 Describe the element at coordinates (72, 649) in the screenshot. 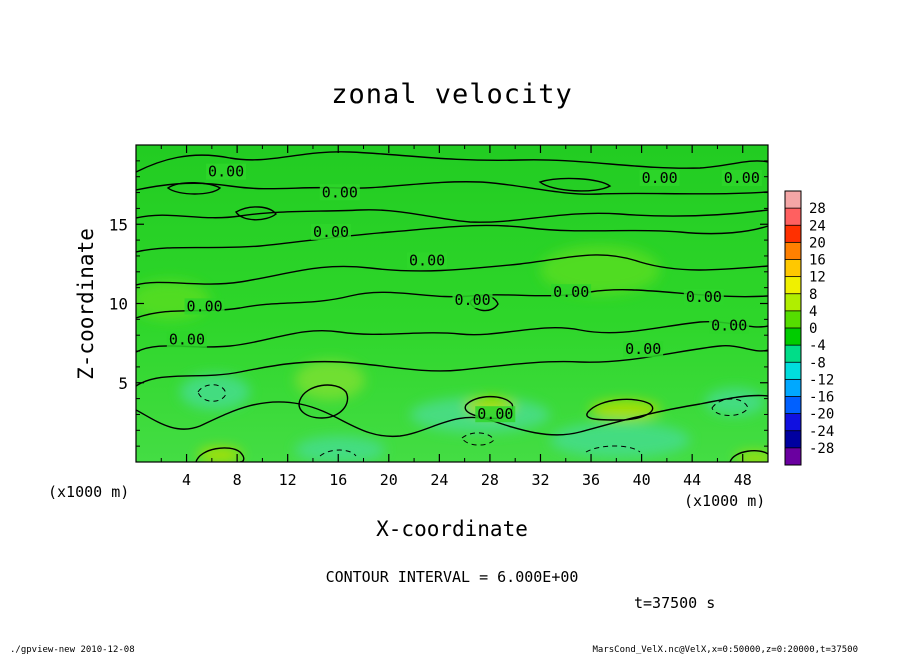

I see `footer-left: ./gpview-new 2010-12-08` at that location.